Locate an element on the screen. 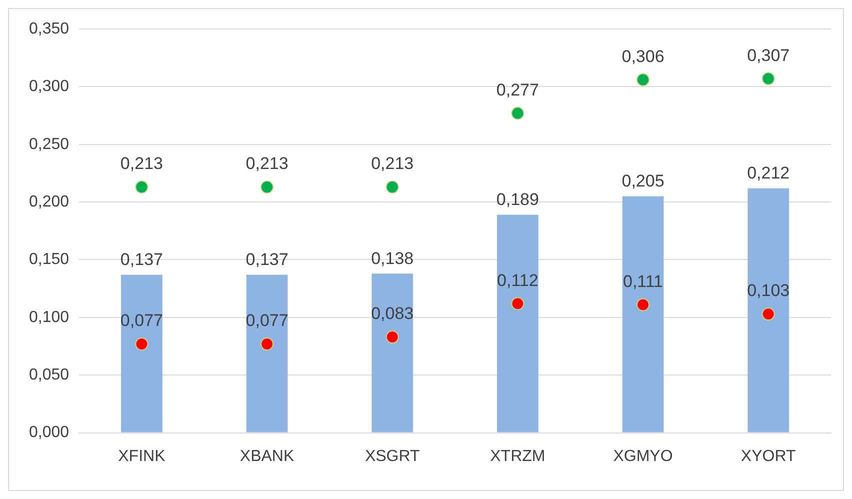 The width and height of the screenshot is (852, 499). data-label: 0,189 is located at coordinates (517, 199).